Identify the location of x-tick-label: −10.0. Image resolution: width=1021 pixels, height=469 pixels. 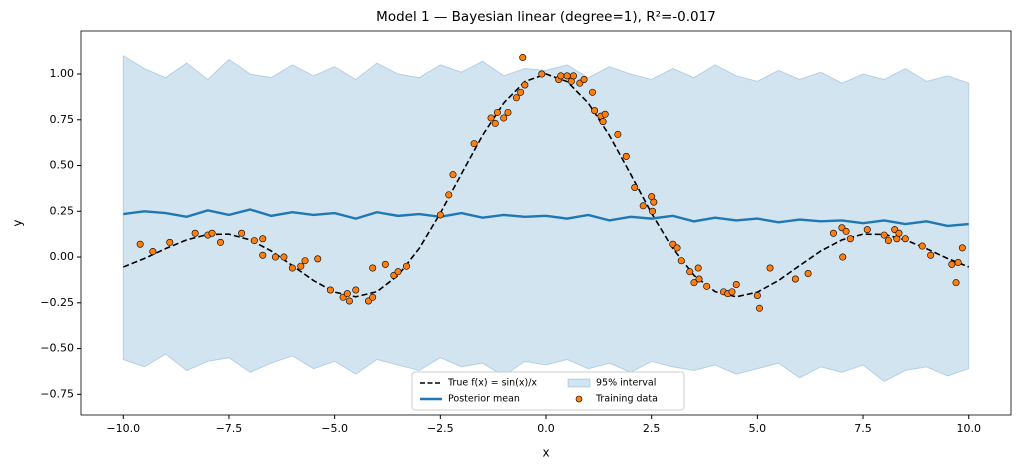
(123, 428).